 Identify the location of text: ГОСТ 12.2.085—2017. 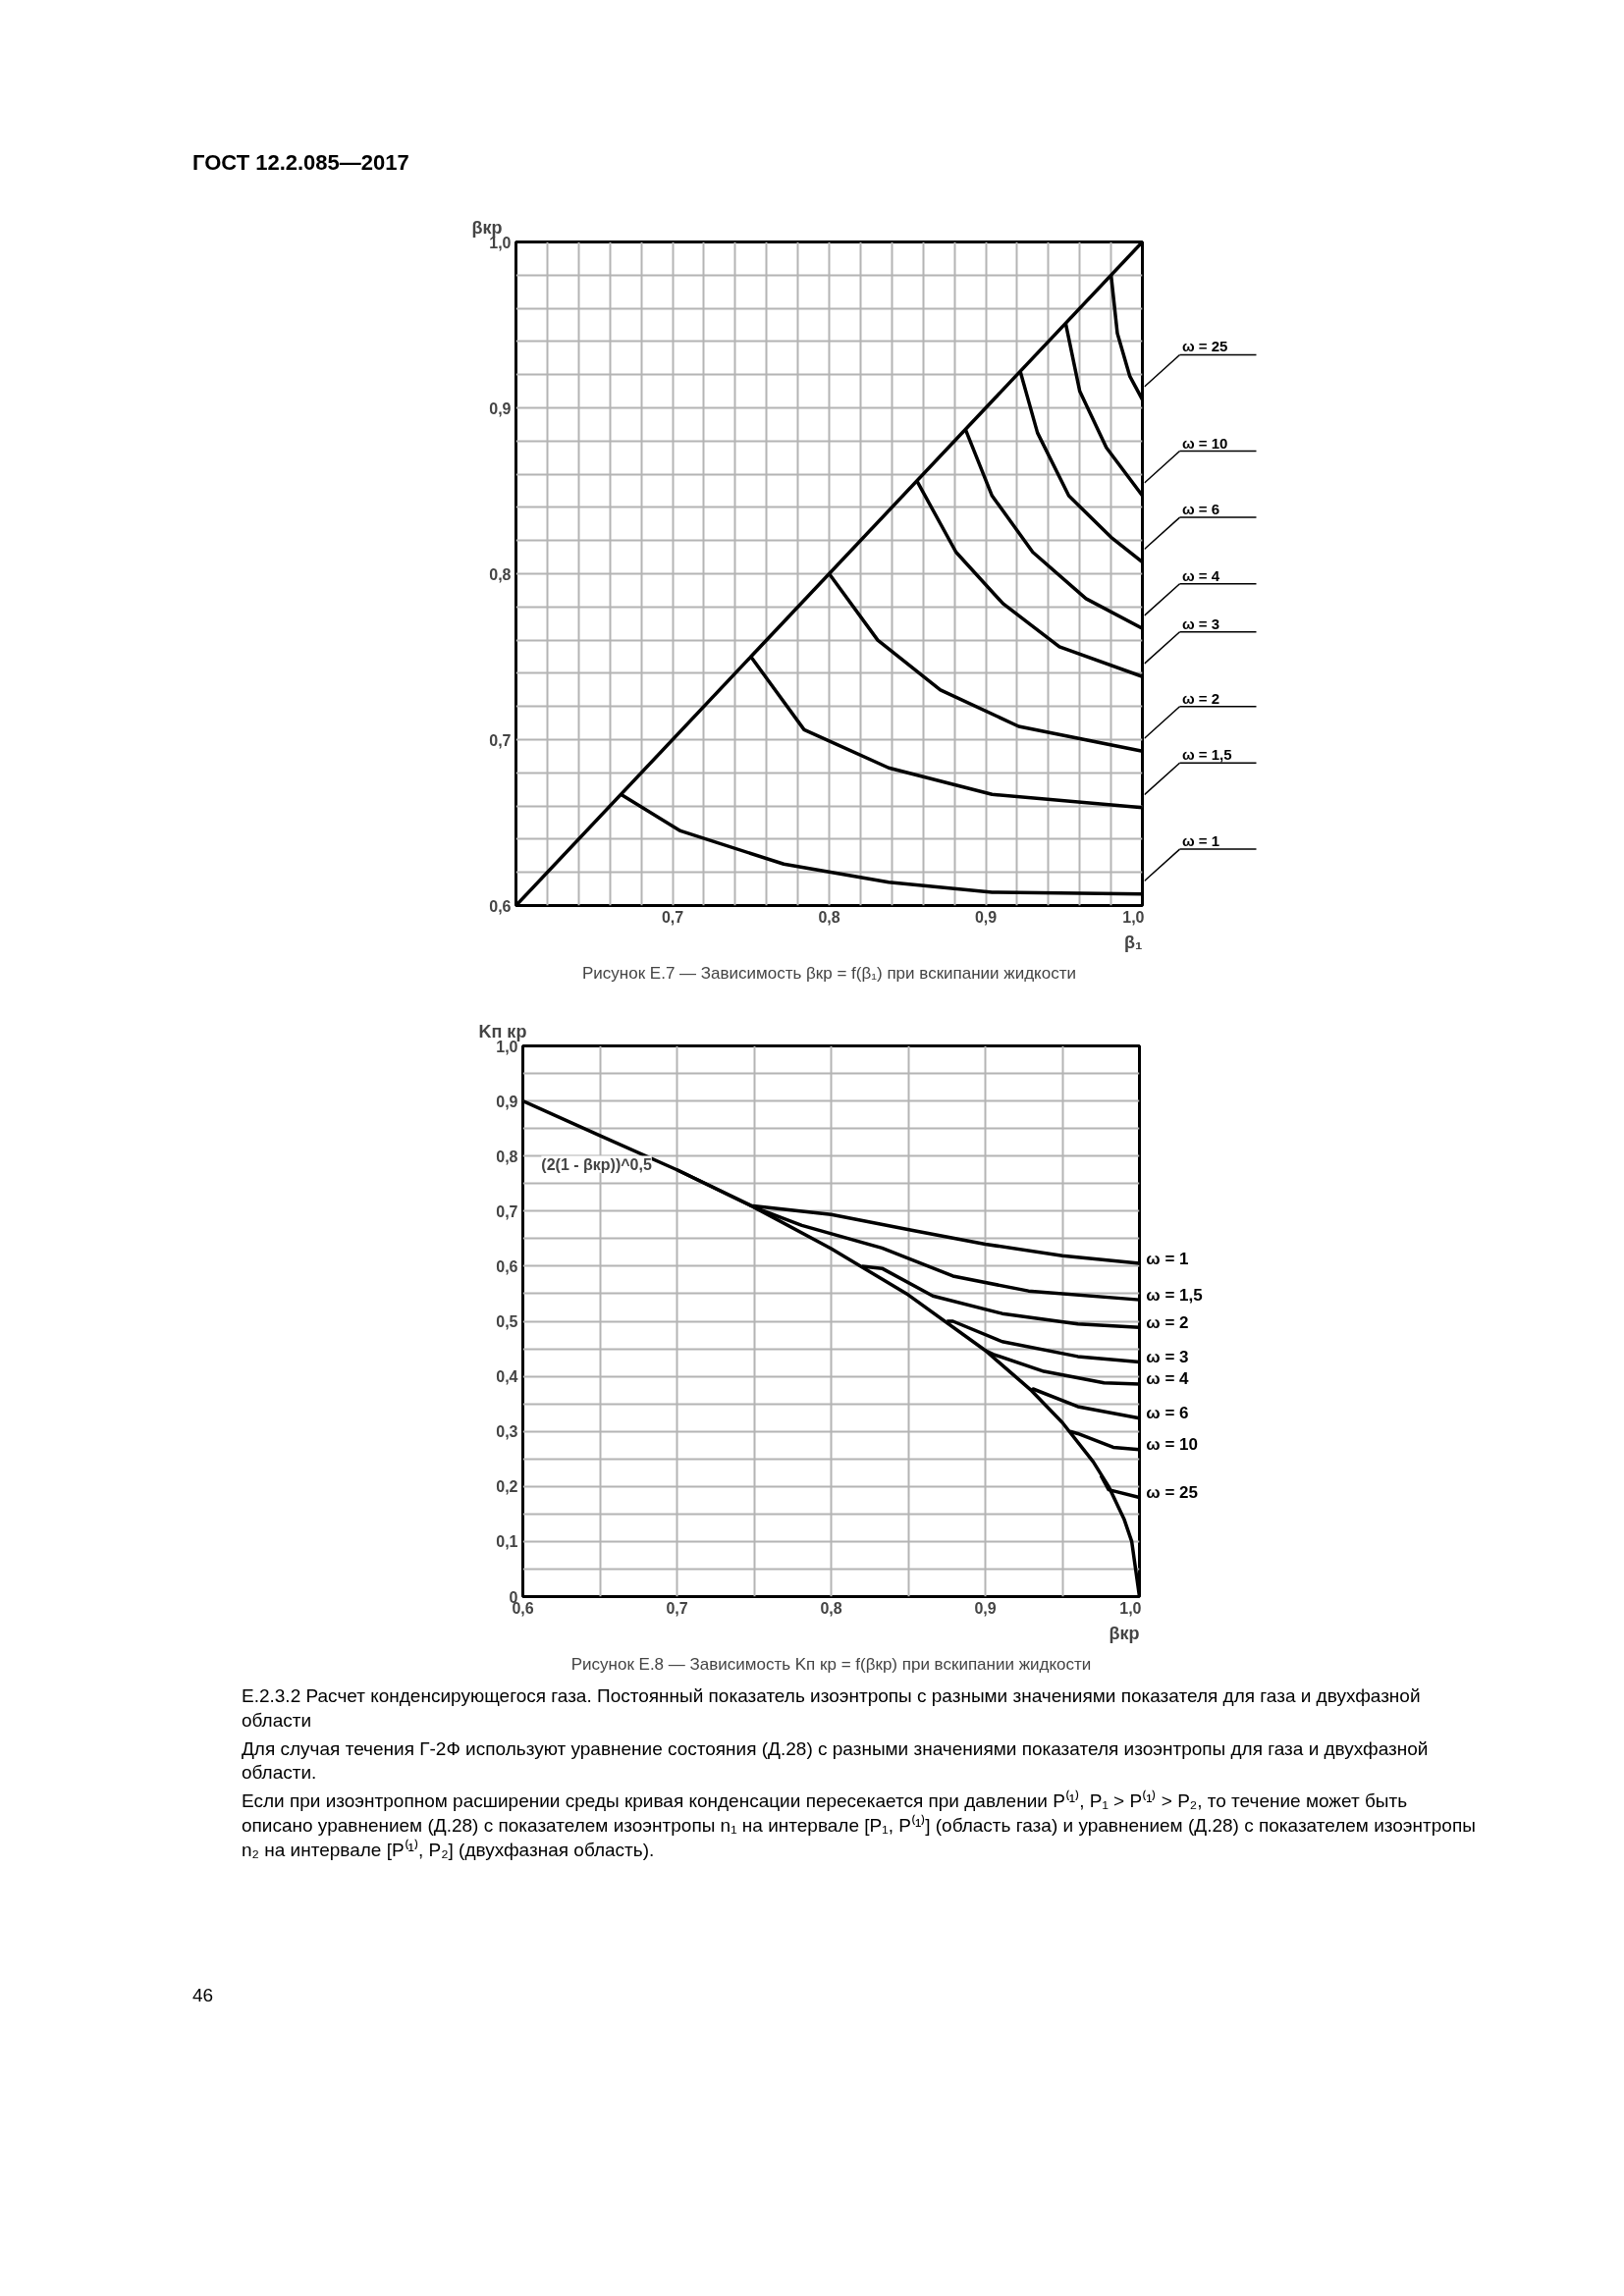
(300, 163).